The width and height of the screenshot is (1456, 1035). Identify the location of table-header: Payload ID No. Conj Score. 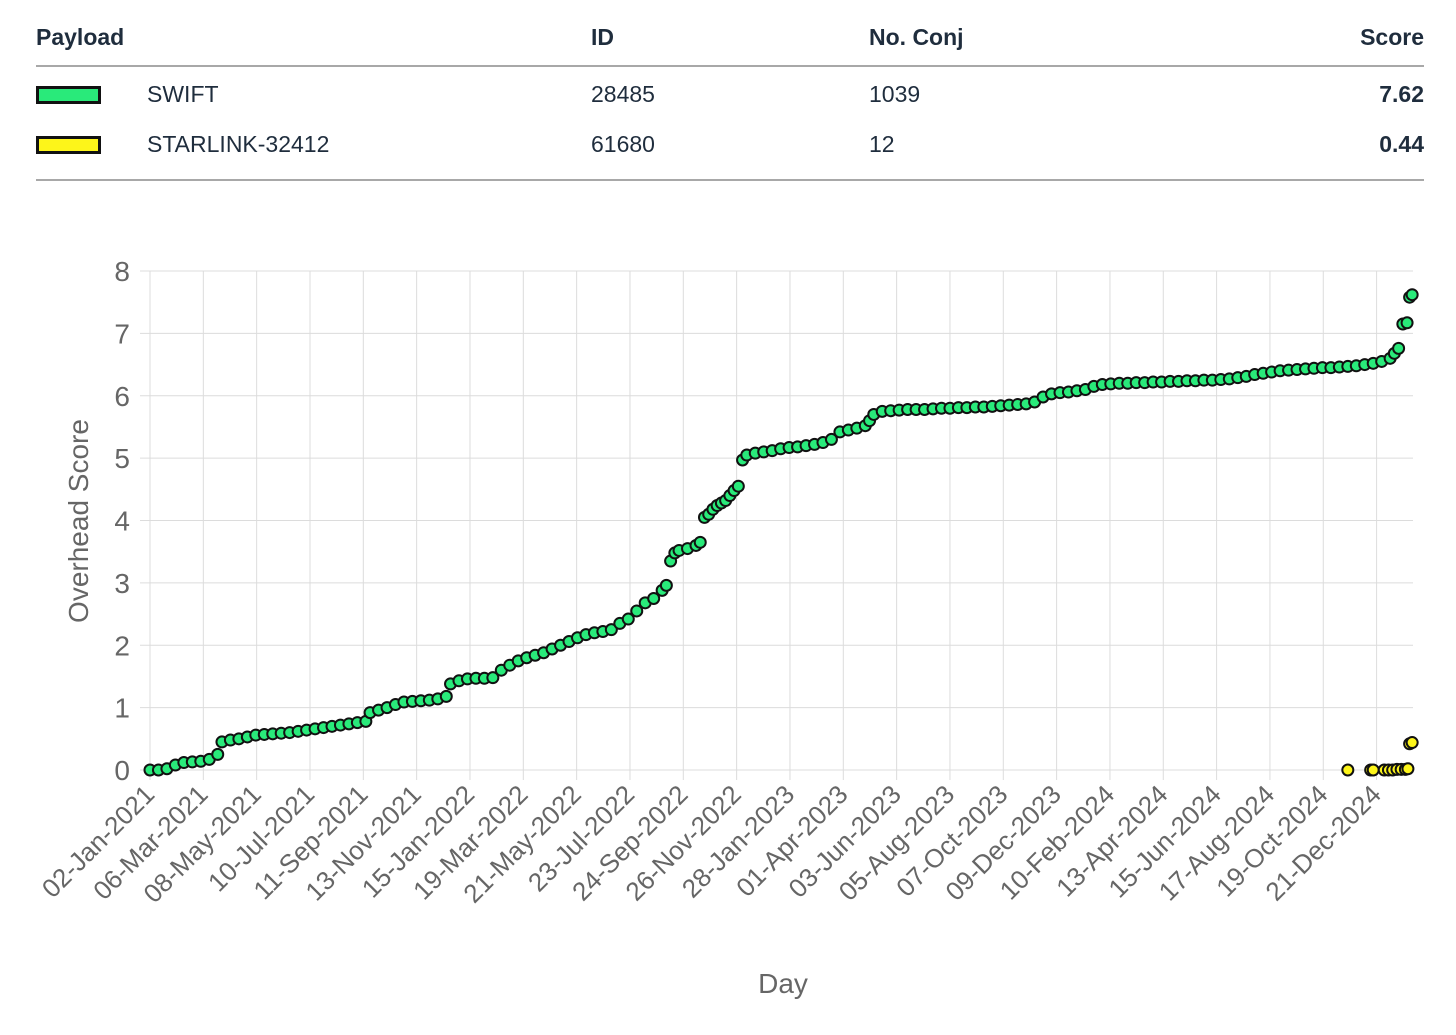
(730, 42).